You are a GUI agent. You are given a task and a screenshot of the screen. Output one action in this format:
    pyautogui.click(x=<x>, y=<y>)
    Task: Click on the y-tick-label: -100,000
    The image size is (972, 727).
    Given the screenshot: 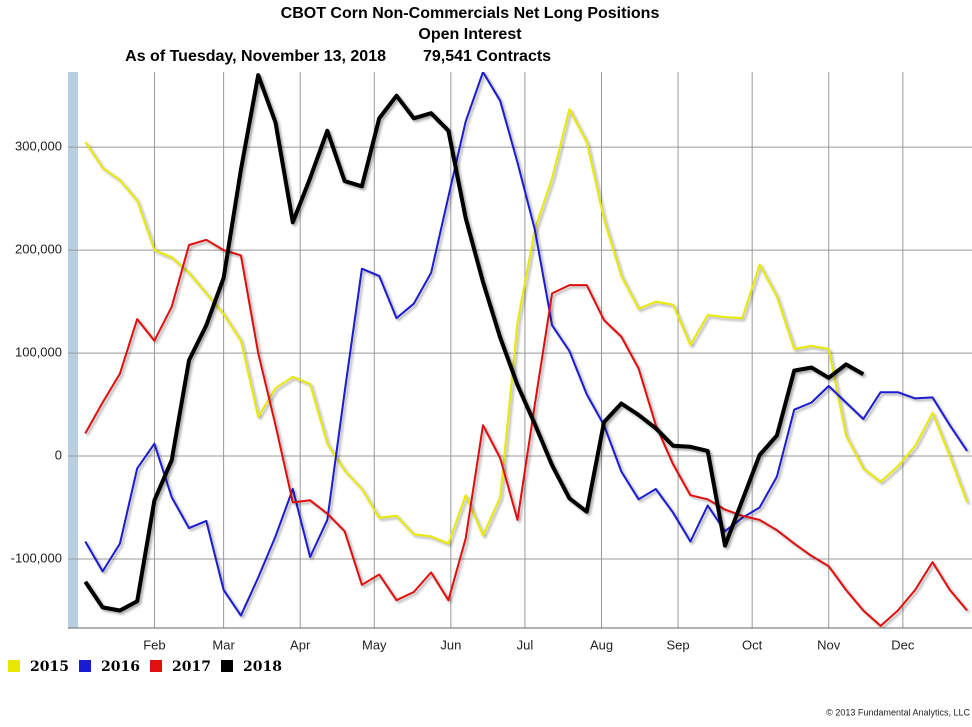 What is the action you would take?
    pyautogui.click(x=36, y=557)
    